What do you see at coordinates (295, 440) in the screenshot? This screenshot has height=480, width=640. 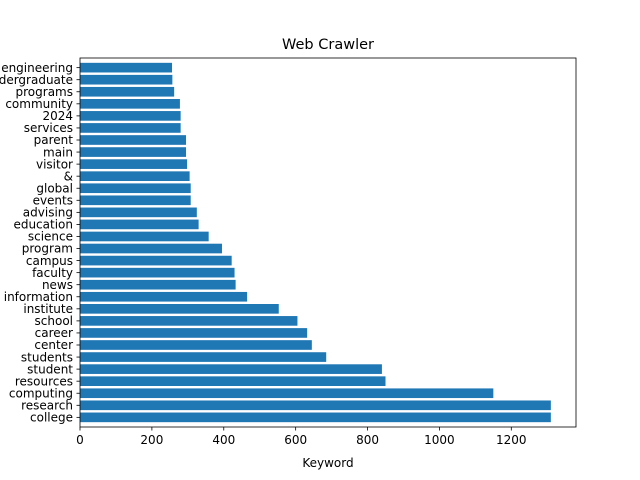 I see `x-tick-label-3: 600` at bounding box center [295, 440].